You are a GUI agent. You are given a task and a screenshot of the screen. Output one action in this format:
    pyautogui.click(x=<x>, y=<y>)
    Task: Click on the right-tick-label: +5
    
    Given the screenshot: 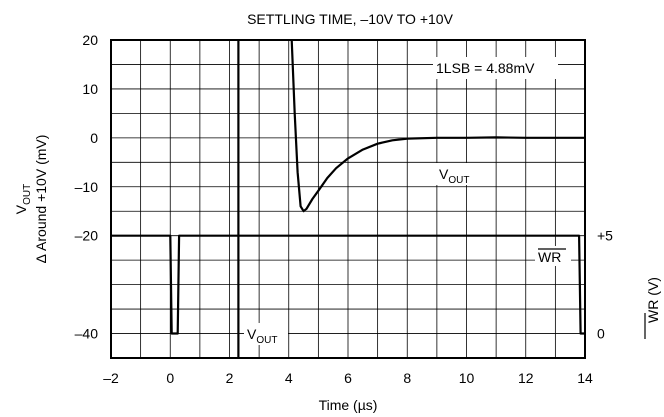 What is the action you would take?
    pyautogui.click(x=605, y=236)
    